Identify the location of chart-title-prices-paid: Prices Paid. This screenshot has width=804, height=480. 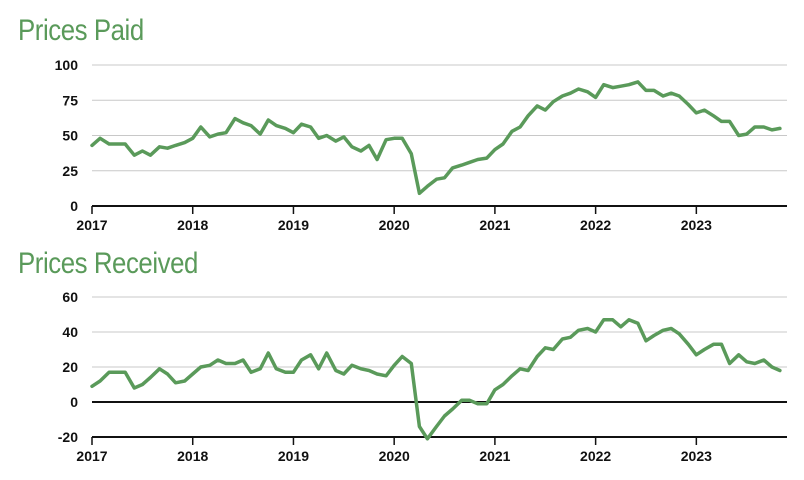
(81, 30).